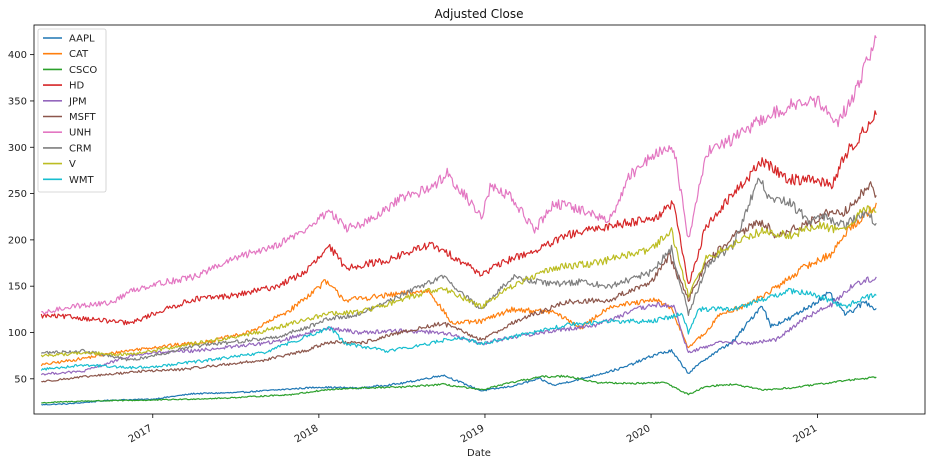 This screenshot has width=933, height=464. What do you see at coordinates (66, 54) in the screenshot?
I see `legend-item: CAT` at bounding box center [66, 54].